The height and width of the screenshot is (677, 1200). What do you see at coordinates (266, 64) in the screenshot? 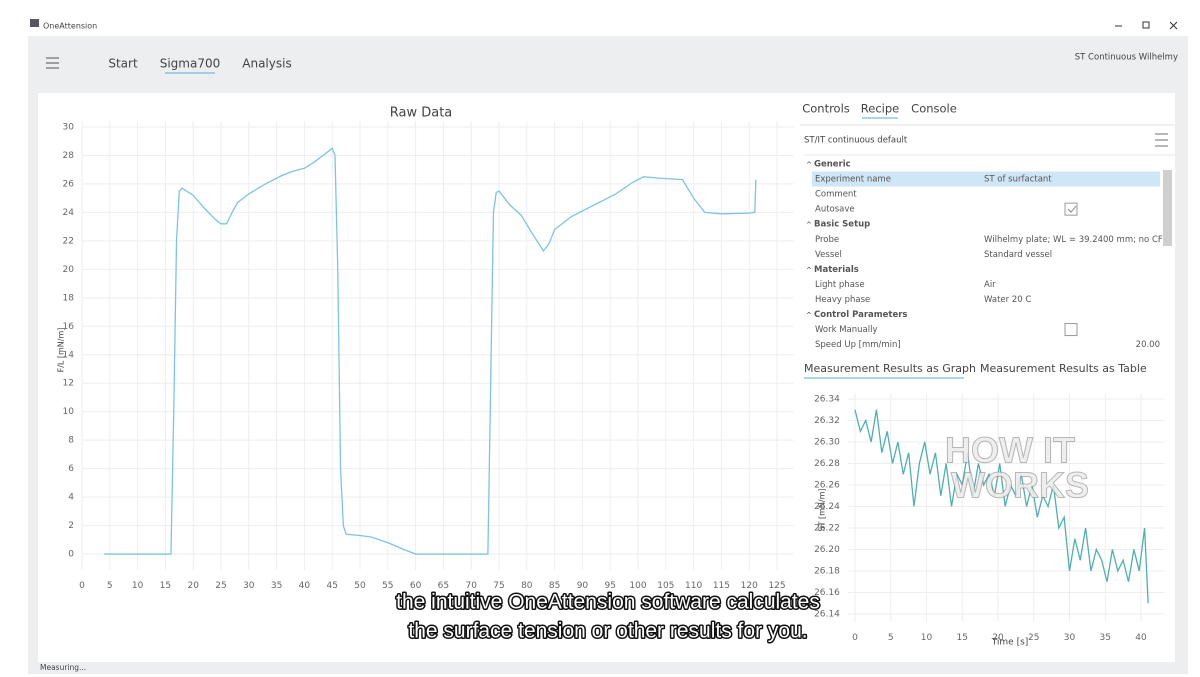
I see `nav-tab: Analysis` at bounding box center [266, 64].